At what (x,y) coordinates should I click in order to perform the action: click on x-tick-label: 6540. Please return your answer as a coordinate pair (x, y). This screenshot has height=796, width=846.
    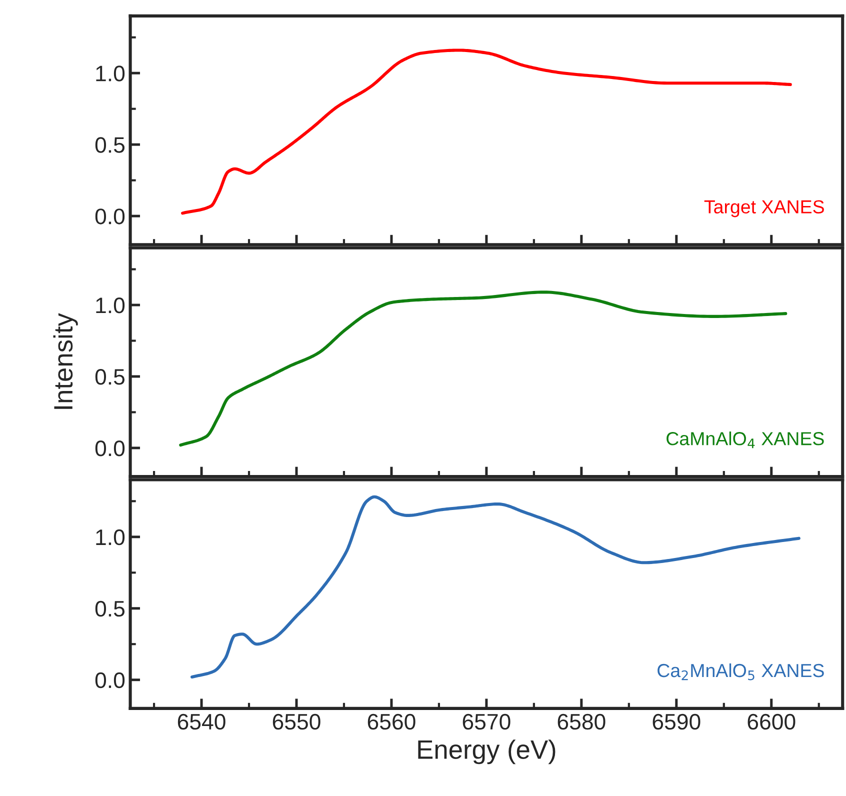
    Looking at the image, I should click on (202, 722).